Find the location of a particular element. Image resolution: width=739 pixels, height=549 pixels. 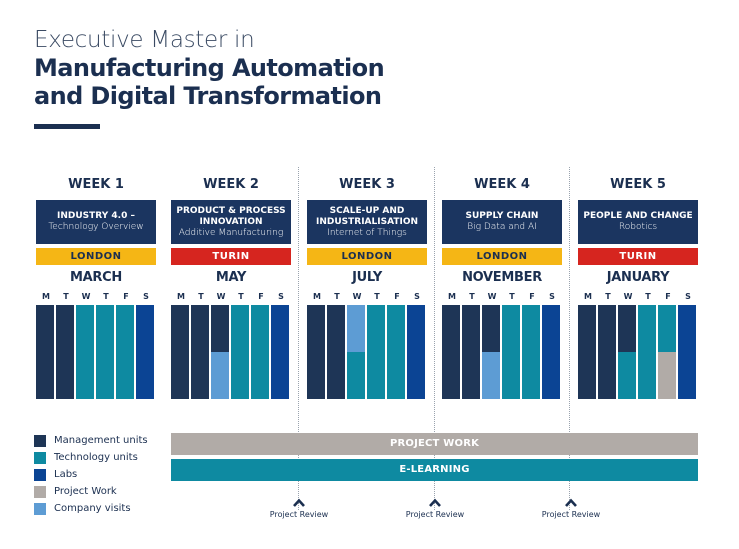

week-label: WEEK 1 is located at coordinates (96, 184).